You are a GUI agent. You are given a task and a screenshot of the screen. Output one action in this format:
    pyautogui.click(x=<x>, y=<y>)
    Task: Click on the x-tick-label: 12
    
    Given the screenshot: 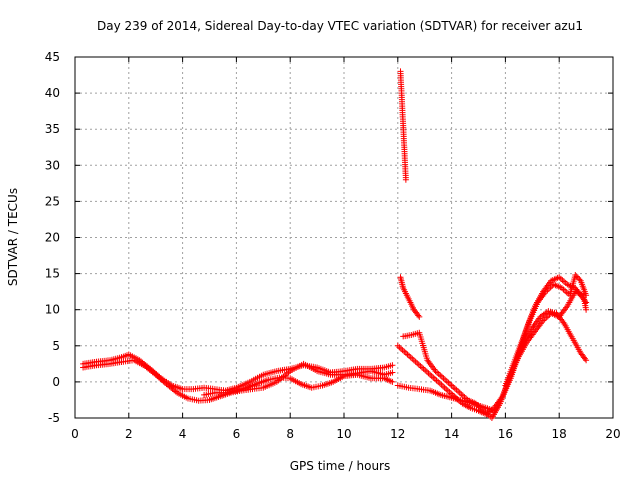 What is the action you would take?
    pyautogui.click(x=397, y=434)
    